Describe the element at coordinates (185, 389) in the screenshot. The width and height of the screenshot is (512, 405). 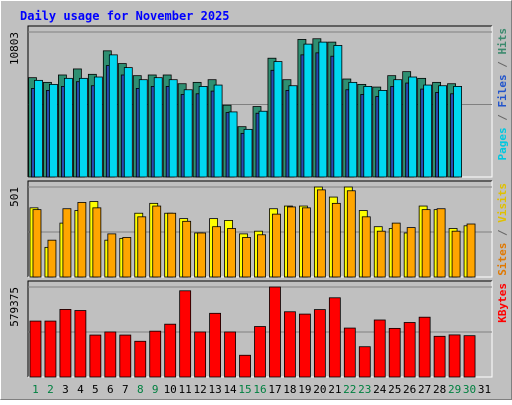
I see `x-tick-label-11: 11` at that location.